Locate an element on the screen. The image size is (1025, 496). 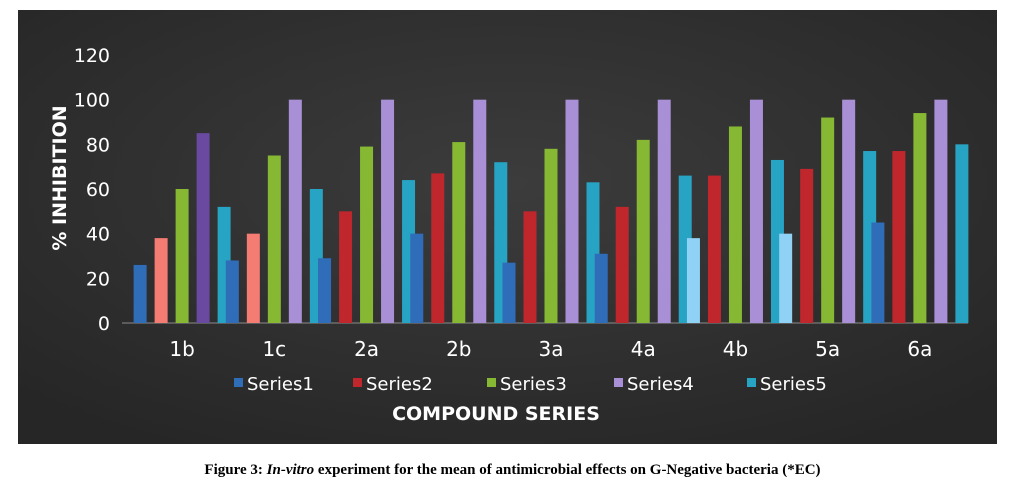
bar-series4-5a is located at coordinates (849, 211).